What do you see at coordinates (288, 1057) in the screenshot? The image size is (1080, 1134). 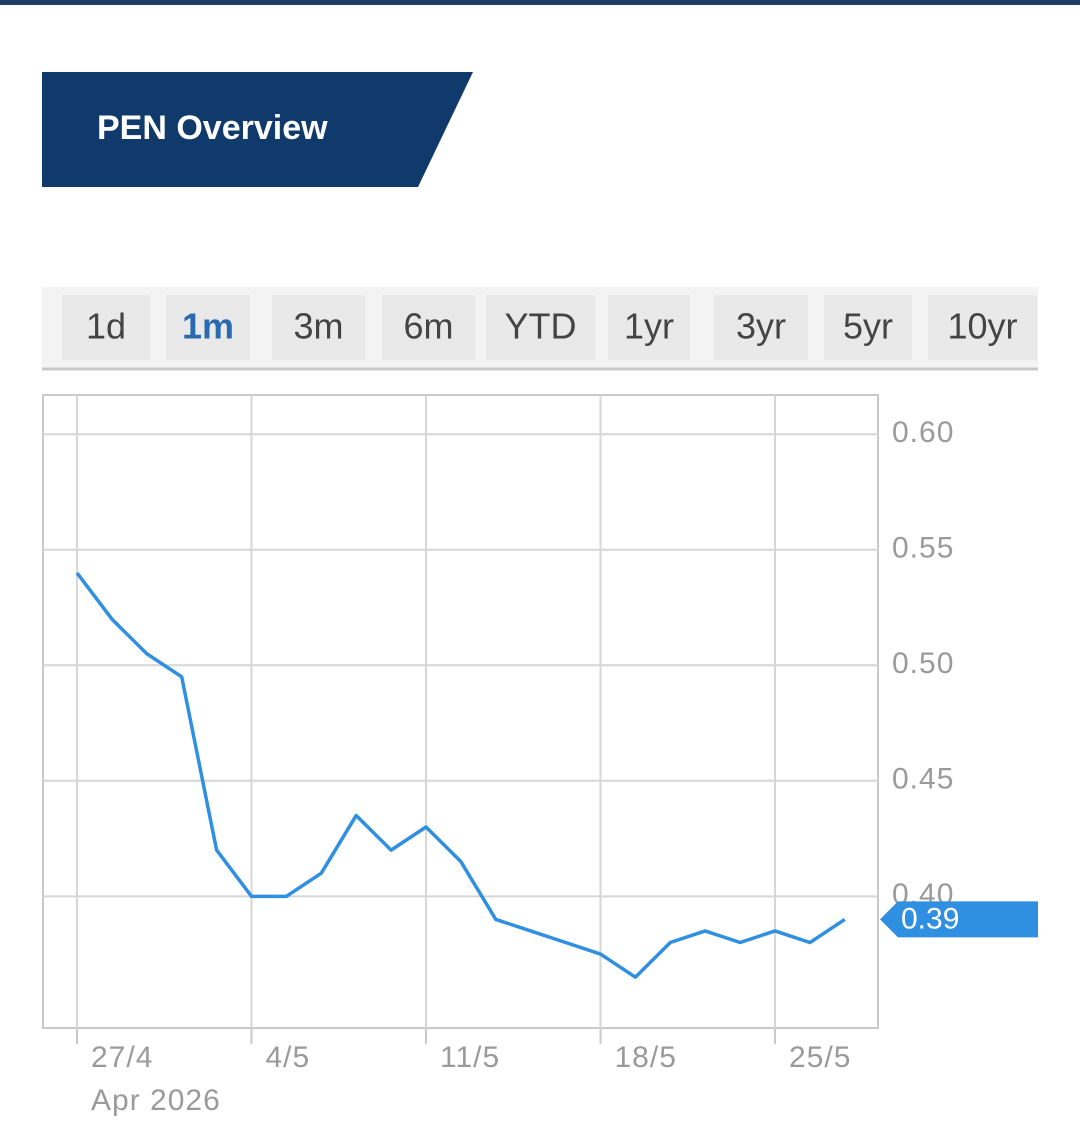 I see `x-tick-label: 4/5` at bounding box center [288, 1057].